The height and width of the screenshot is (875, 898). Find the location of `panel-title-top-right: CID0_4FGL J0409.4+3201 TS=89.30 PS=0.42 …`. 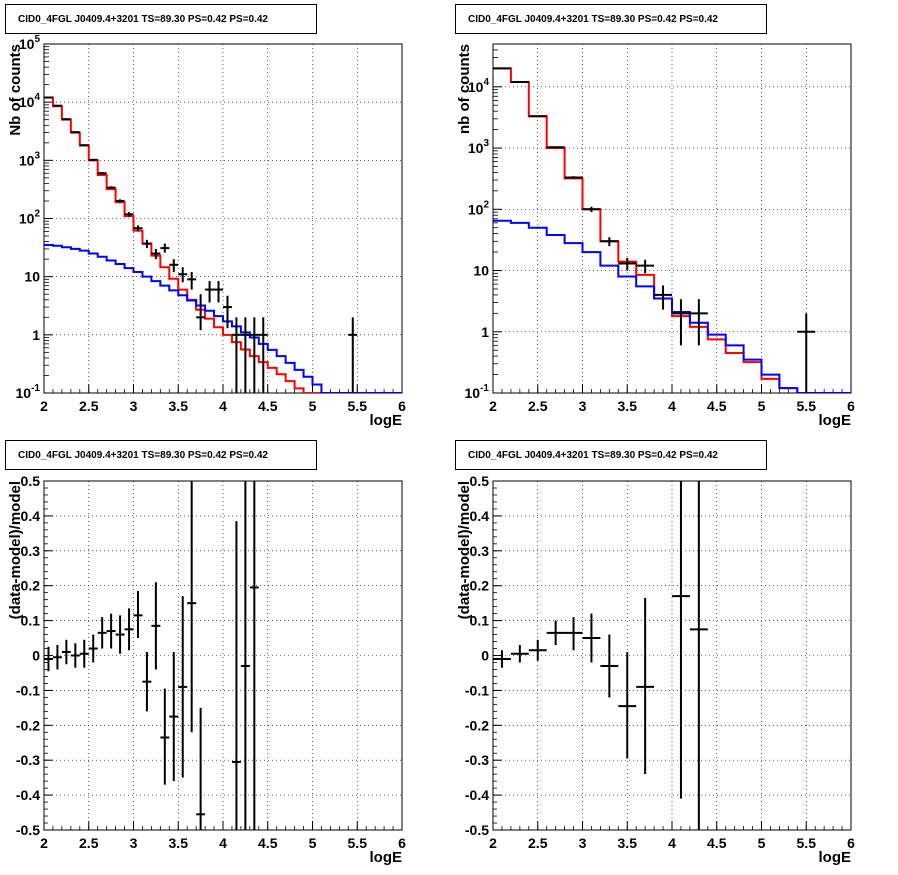

panel-title-top-right: CID0_4FGL J0409.4+3201 TS=89.30 PS=0.42 … is located at coordinates (611, 19).